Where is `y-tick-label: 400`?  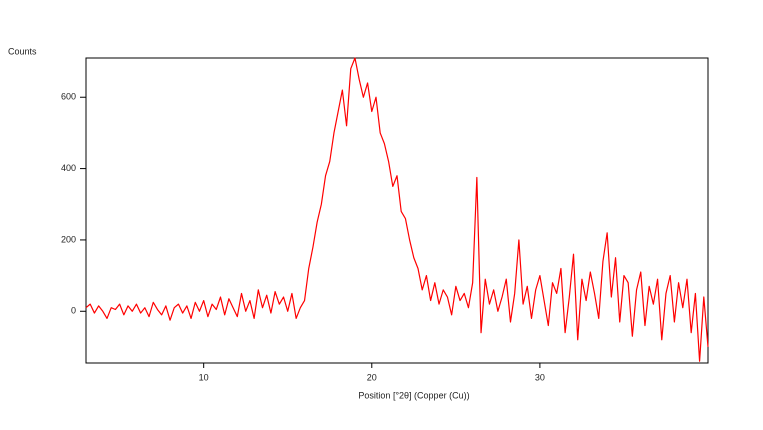
y-tick-label: 400 is located at coordinates (68, 168).